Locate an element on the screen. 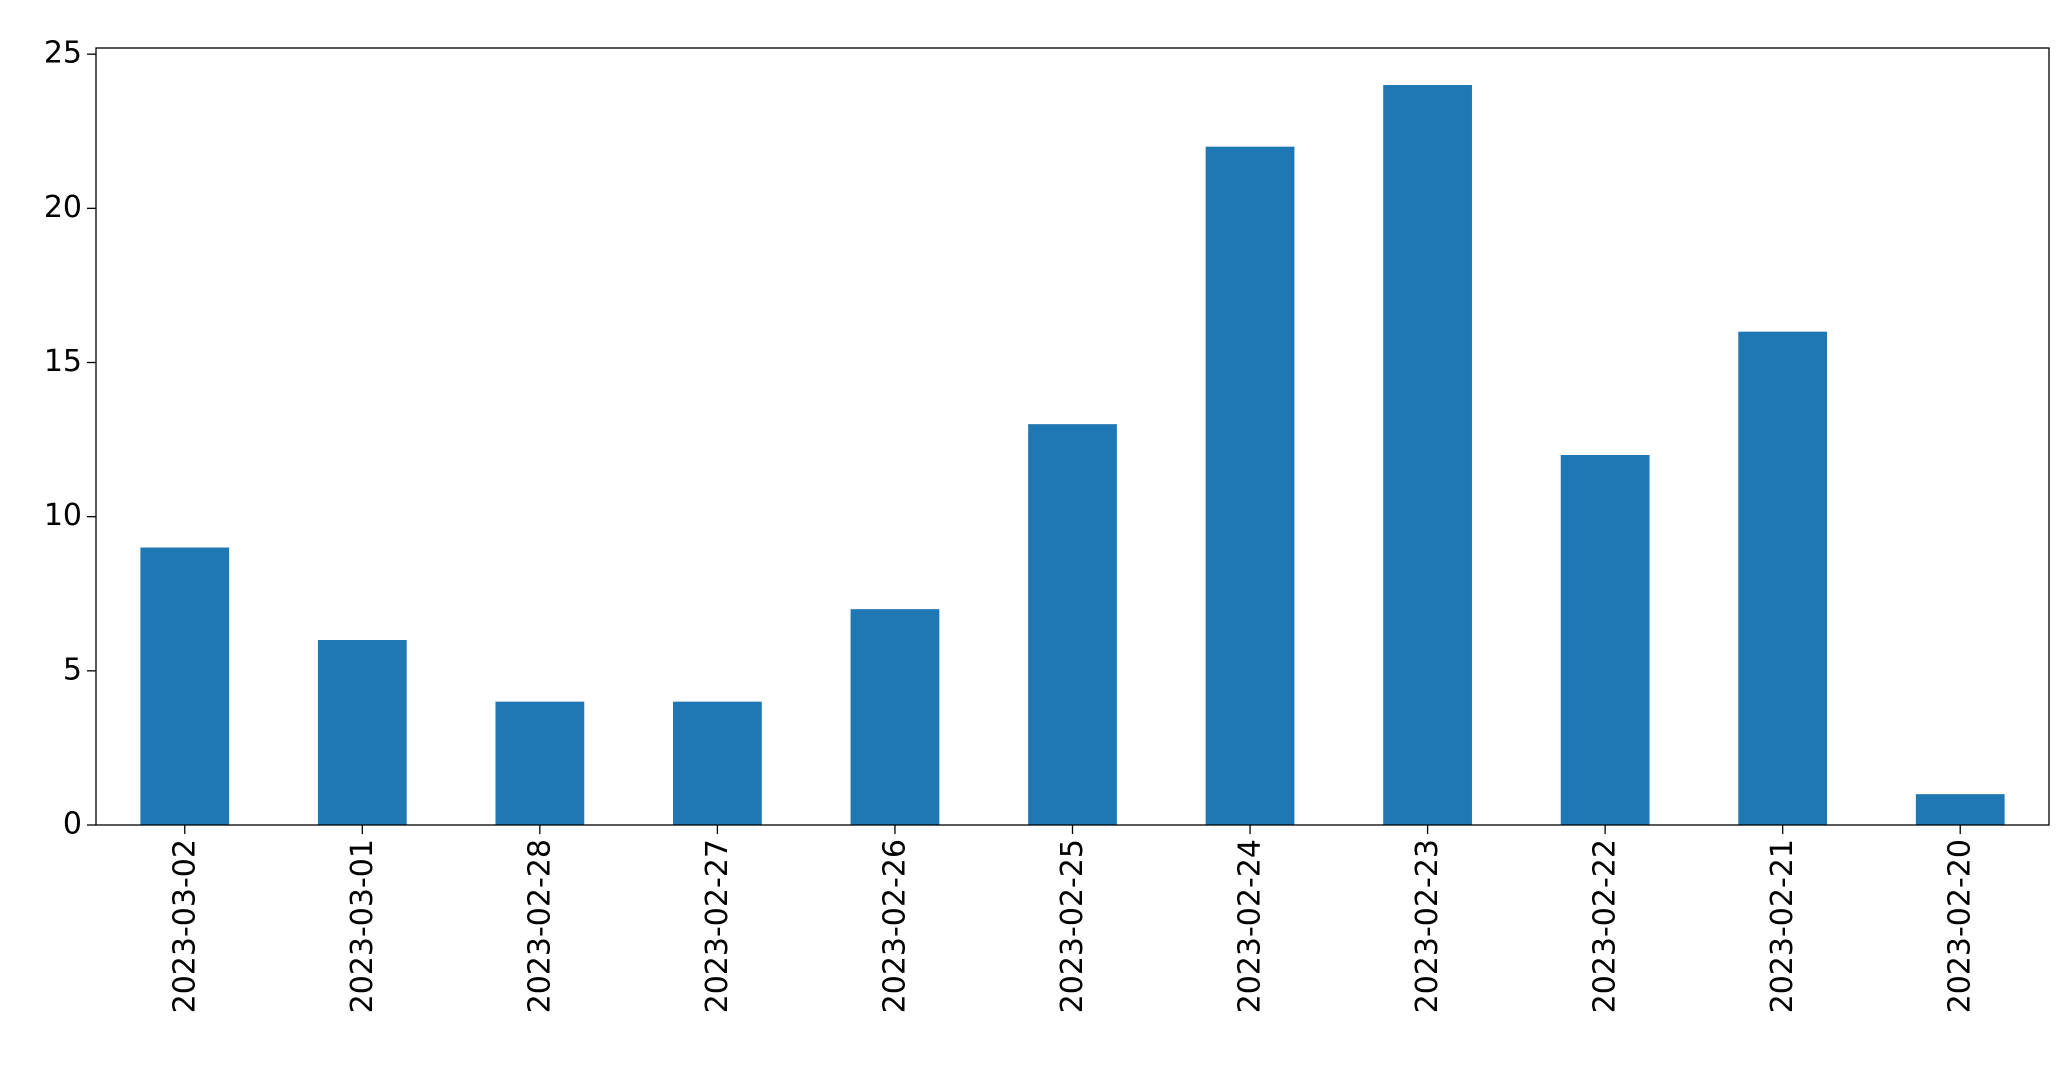  x-tick-label: 2023-02-23 is located at coordinates (1427, 926).